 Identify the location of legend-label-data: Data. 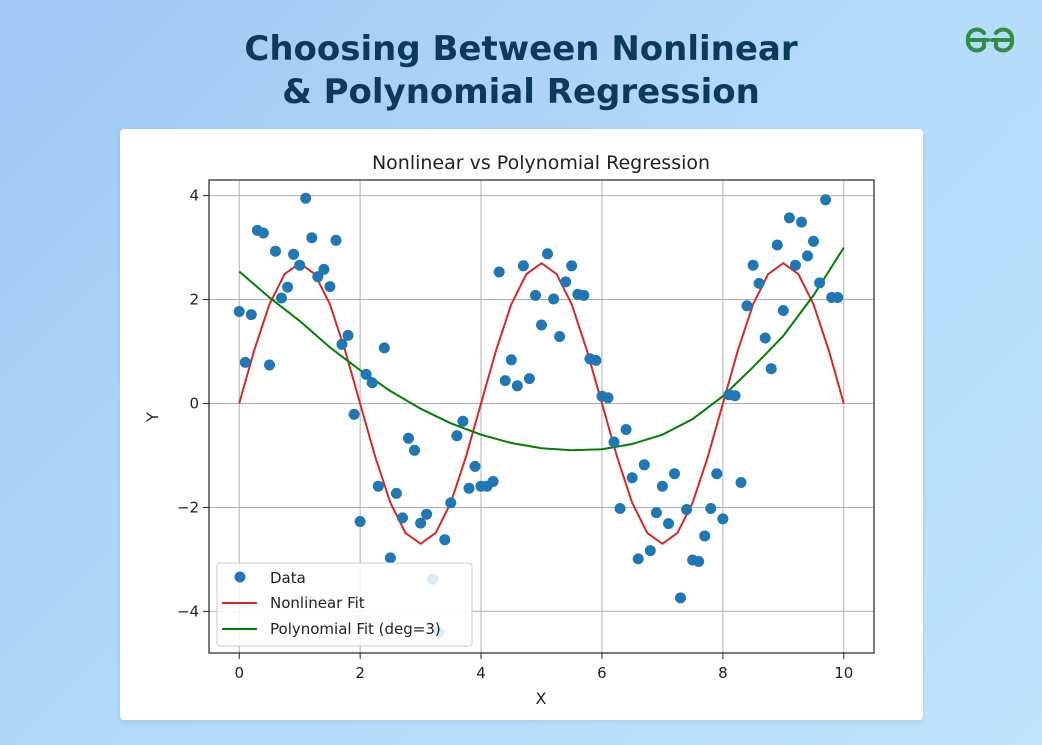
(288, 578).